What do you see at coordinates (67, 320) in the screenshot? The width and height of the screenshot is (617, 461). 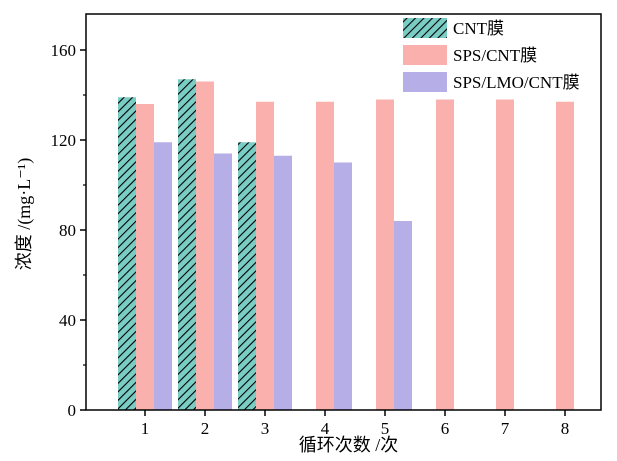 I see `y-tick-label-40: 40` at bounding box center [67, 320].